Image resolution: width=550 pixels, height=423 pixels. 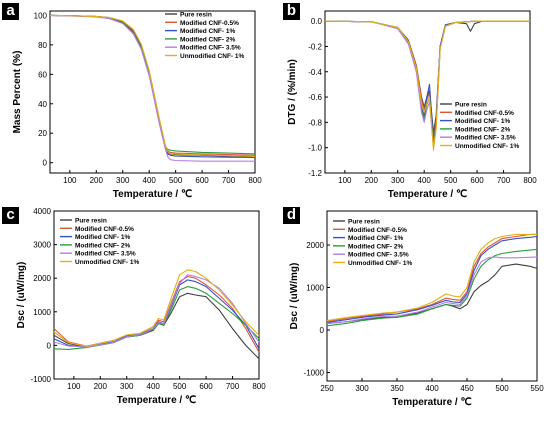 I want to click on y-tick-label: 80, so click(x=42, y=45).